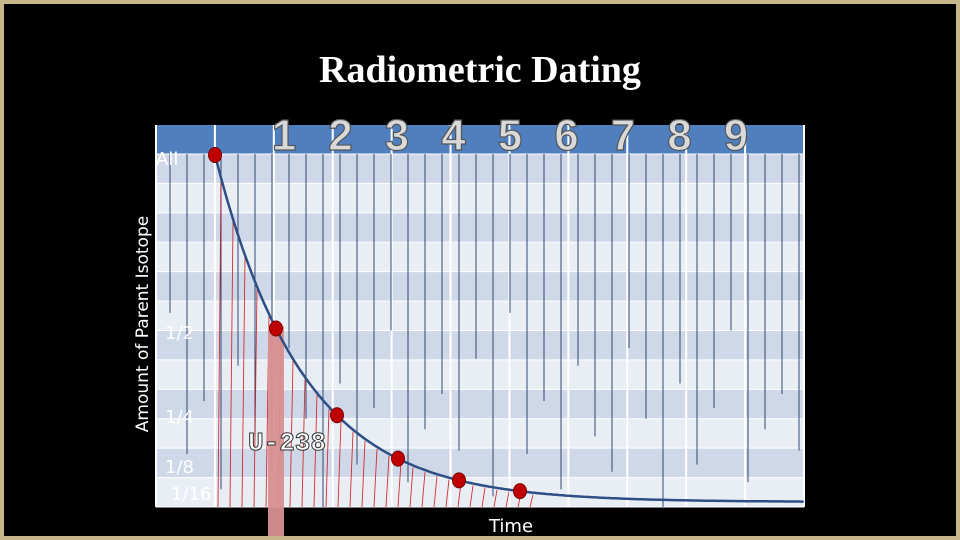 The height and width of the screenshot is (540, 960). What do you see at coordinates (340, 135) in the screenshot?
I see `half-life-label-2: 2` at bounding box center [340, 135].